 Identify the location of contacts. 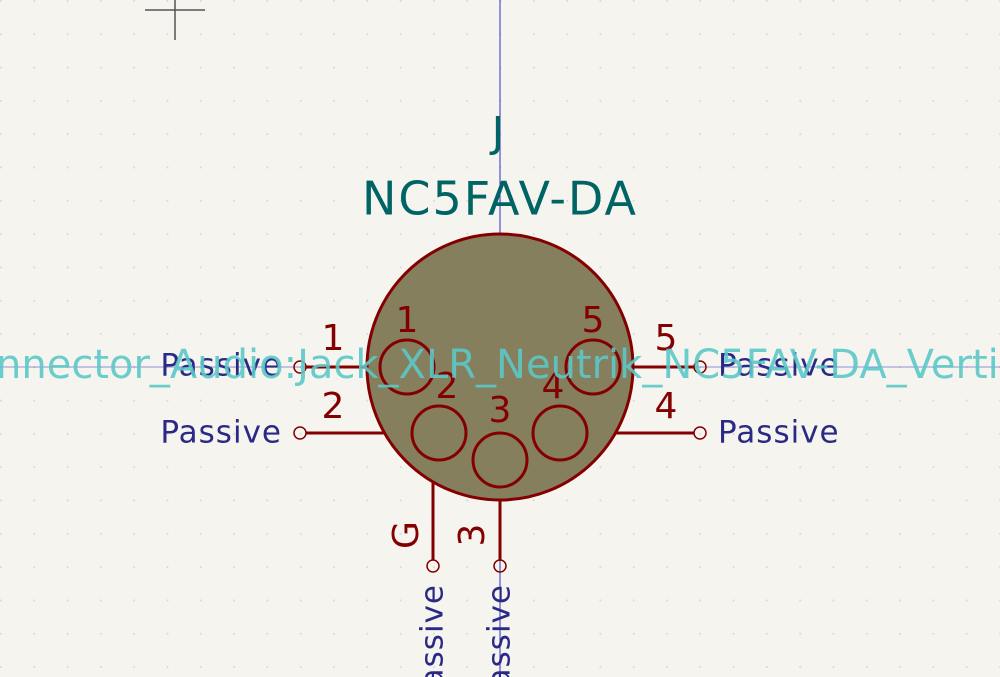
(500, 413).